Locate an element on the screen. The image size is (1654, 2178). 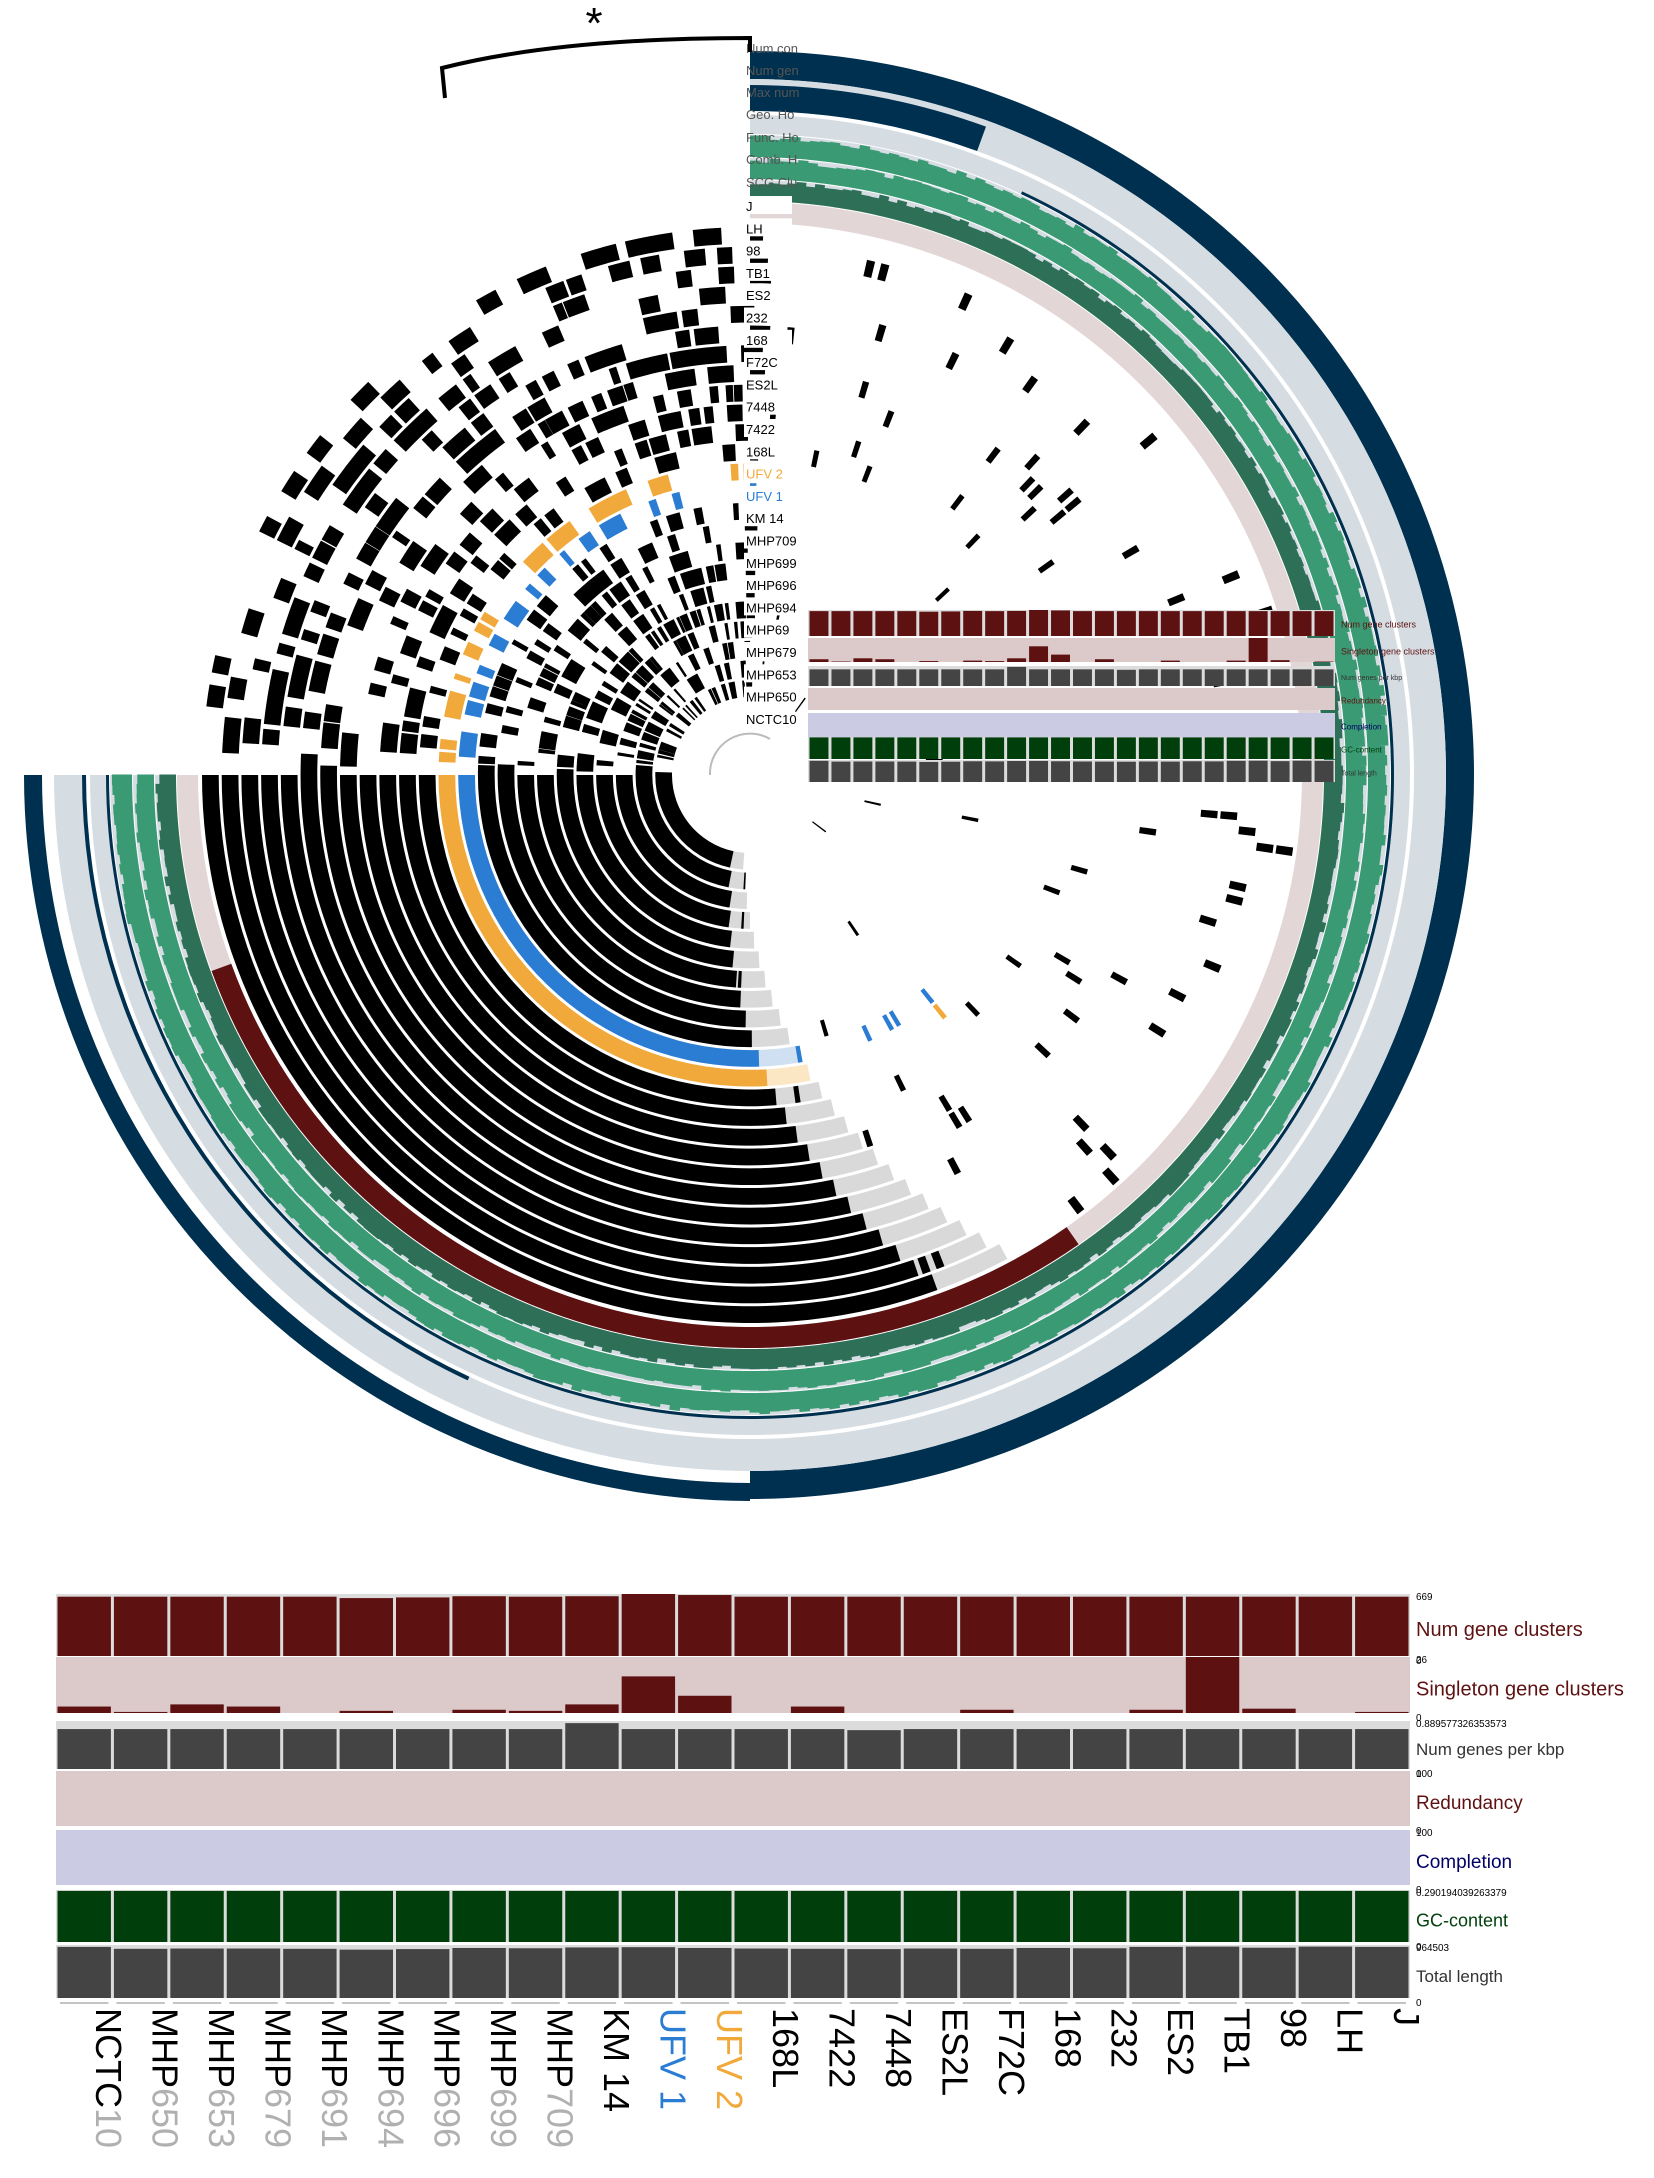
ring-num-genes-core is located at coordinates (868, 118).